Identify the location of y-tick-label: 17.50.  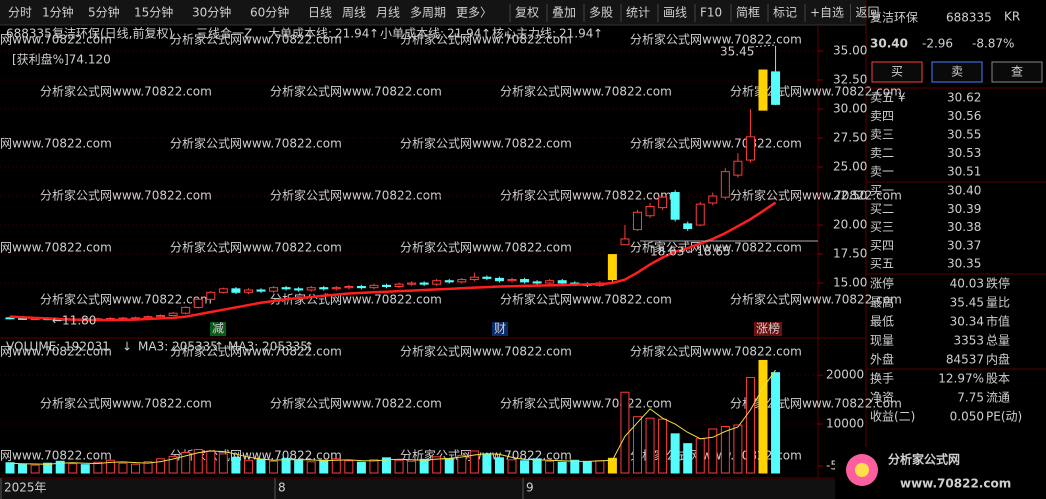
(850, 254).